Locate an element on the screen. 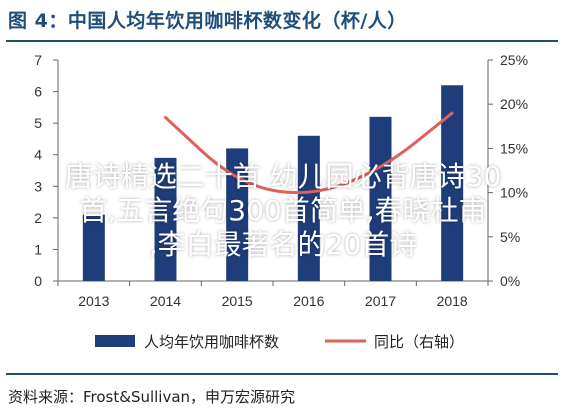 The height and width of the screenshot is (412, 566). y-left-tick-label: 2 is located at coordinates (38, 218).